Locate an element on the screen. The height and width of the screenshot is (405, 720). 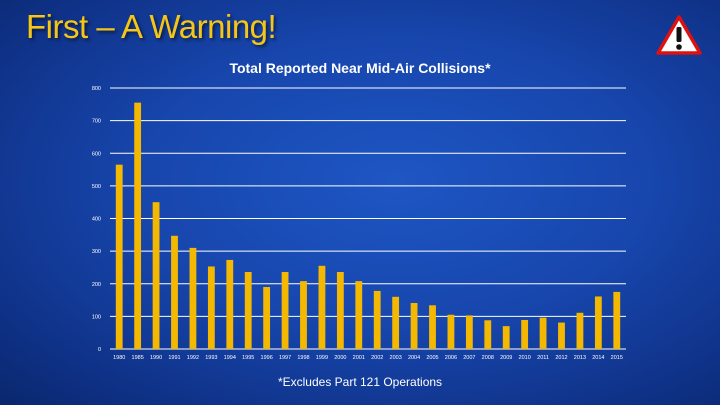
x-tick-label: 2001 is located at coordinates (359, 358).